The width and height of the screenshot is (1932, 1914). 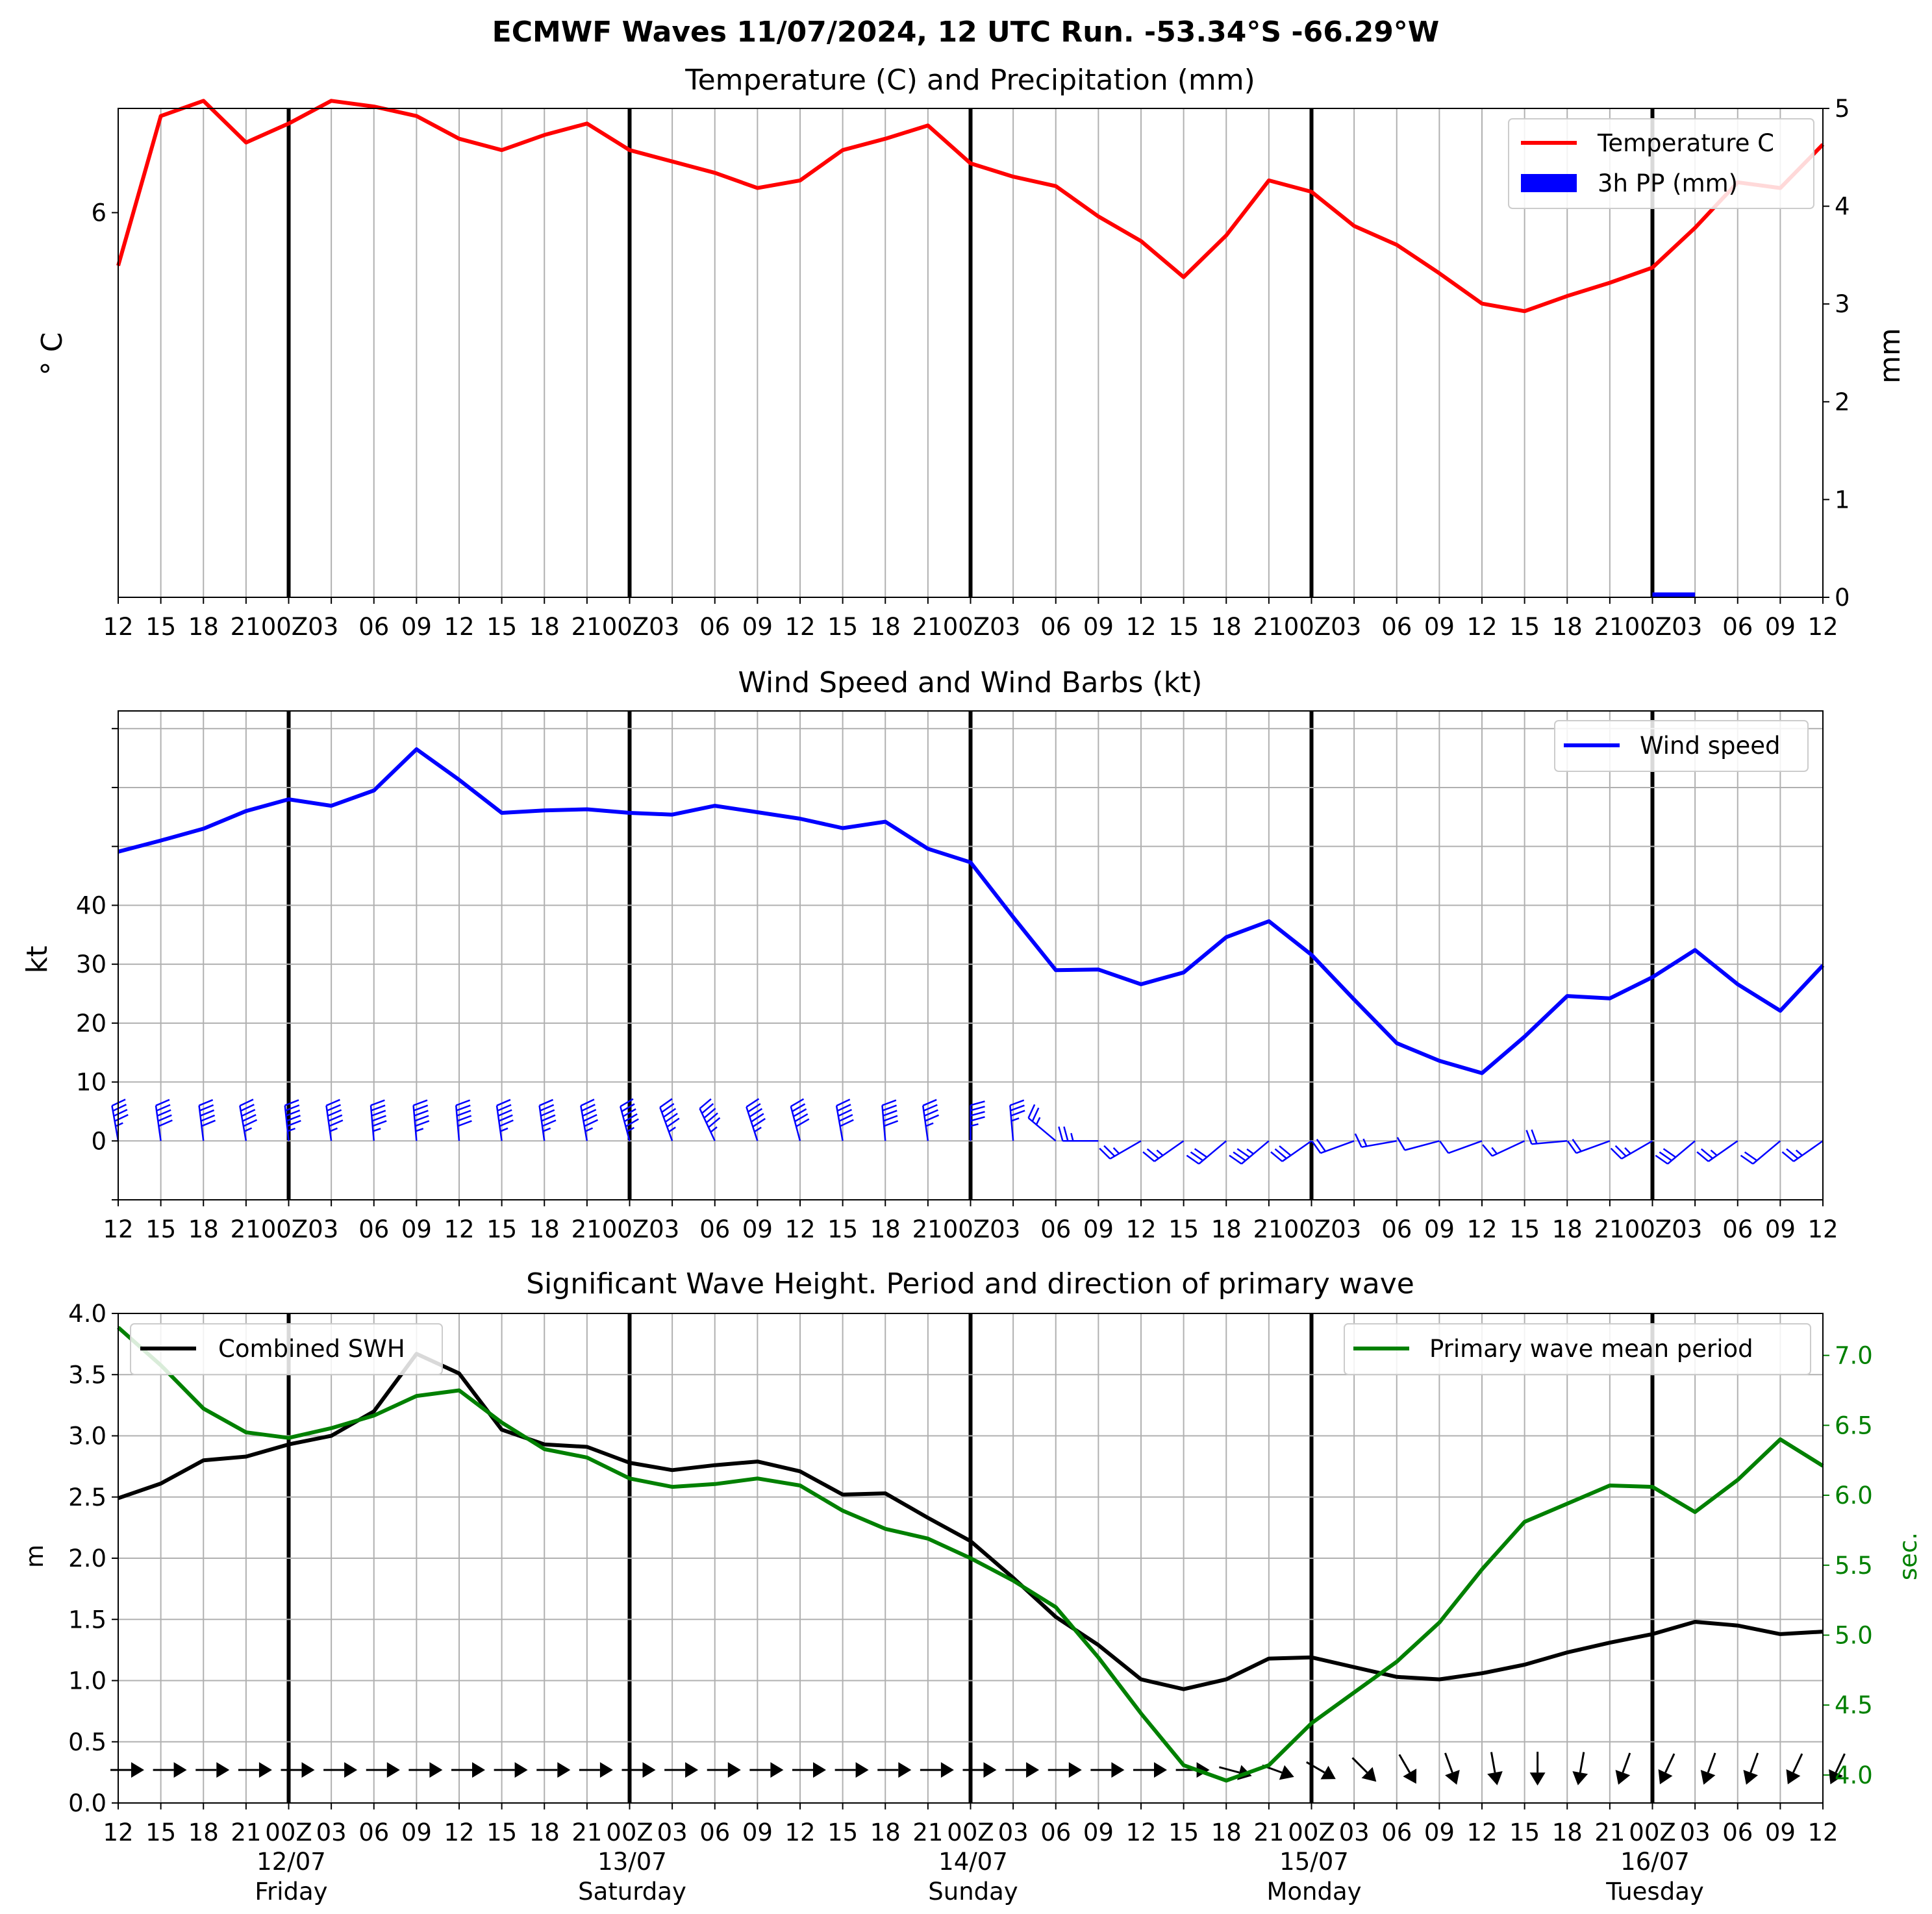 I want to click on day-weekday-label: Sunday, so click(x=973, y=1892).